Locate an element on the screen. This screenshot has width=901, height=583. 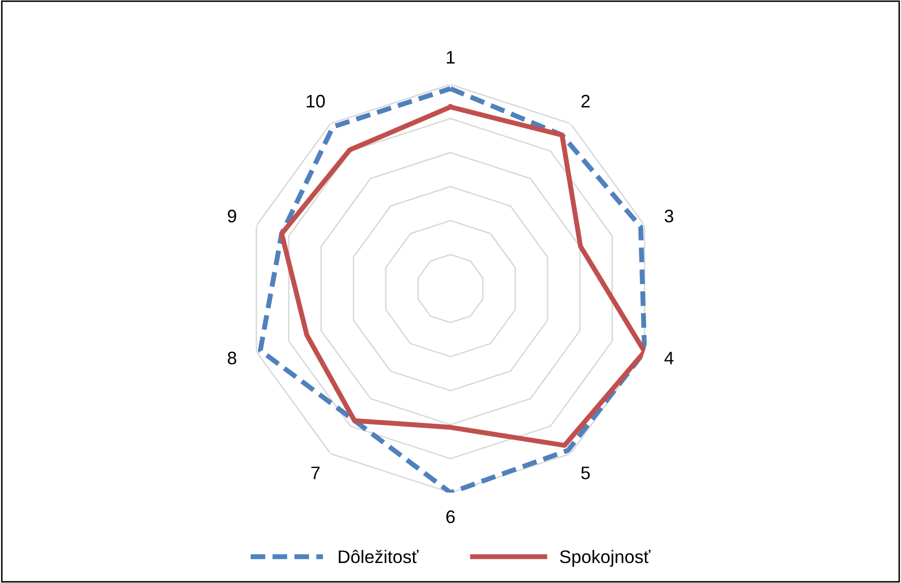
legend-label: Spokojnosť is located at coordinates (605, 558).